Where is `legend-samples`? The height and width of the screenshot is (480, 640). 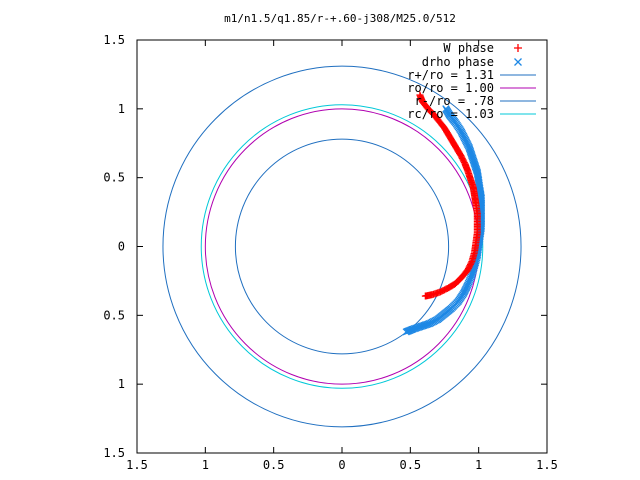
legend-samples is located at coordinates (518, 79).